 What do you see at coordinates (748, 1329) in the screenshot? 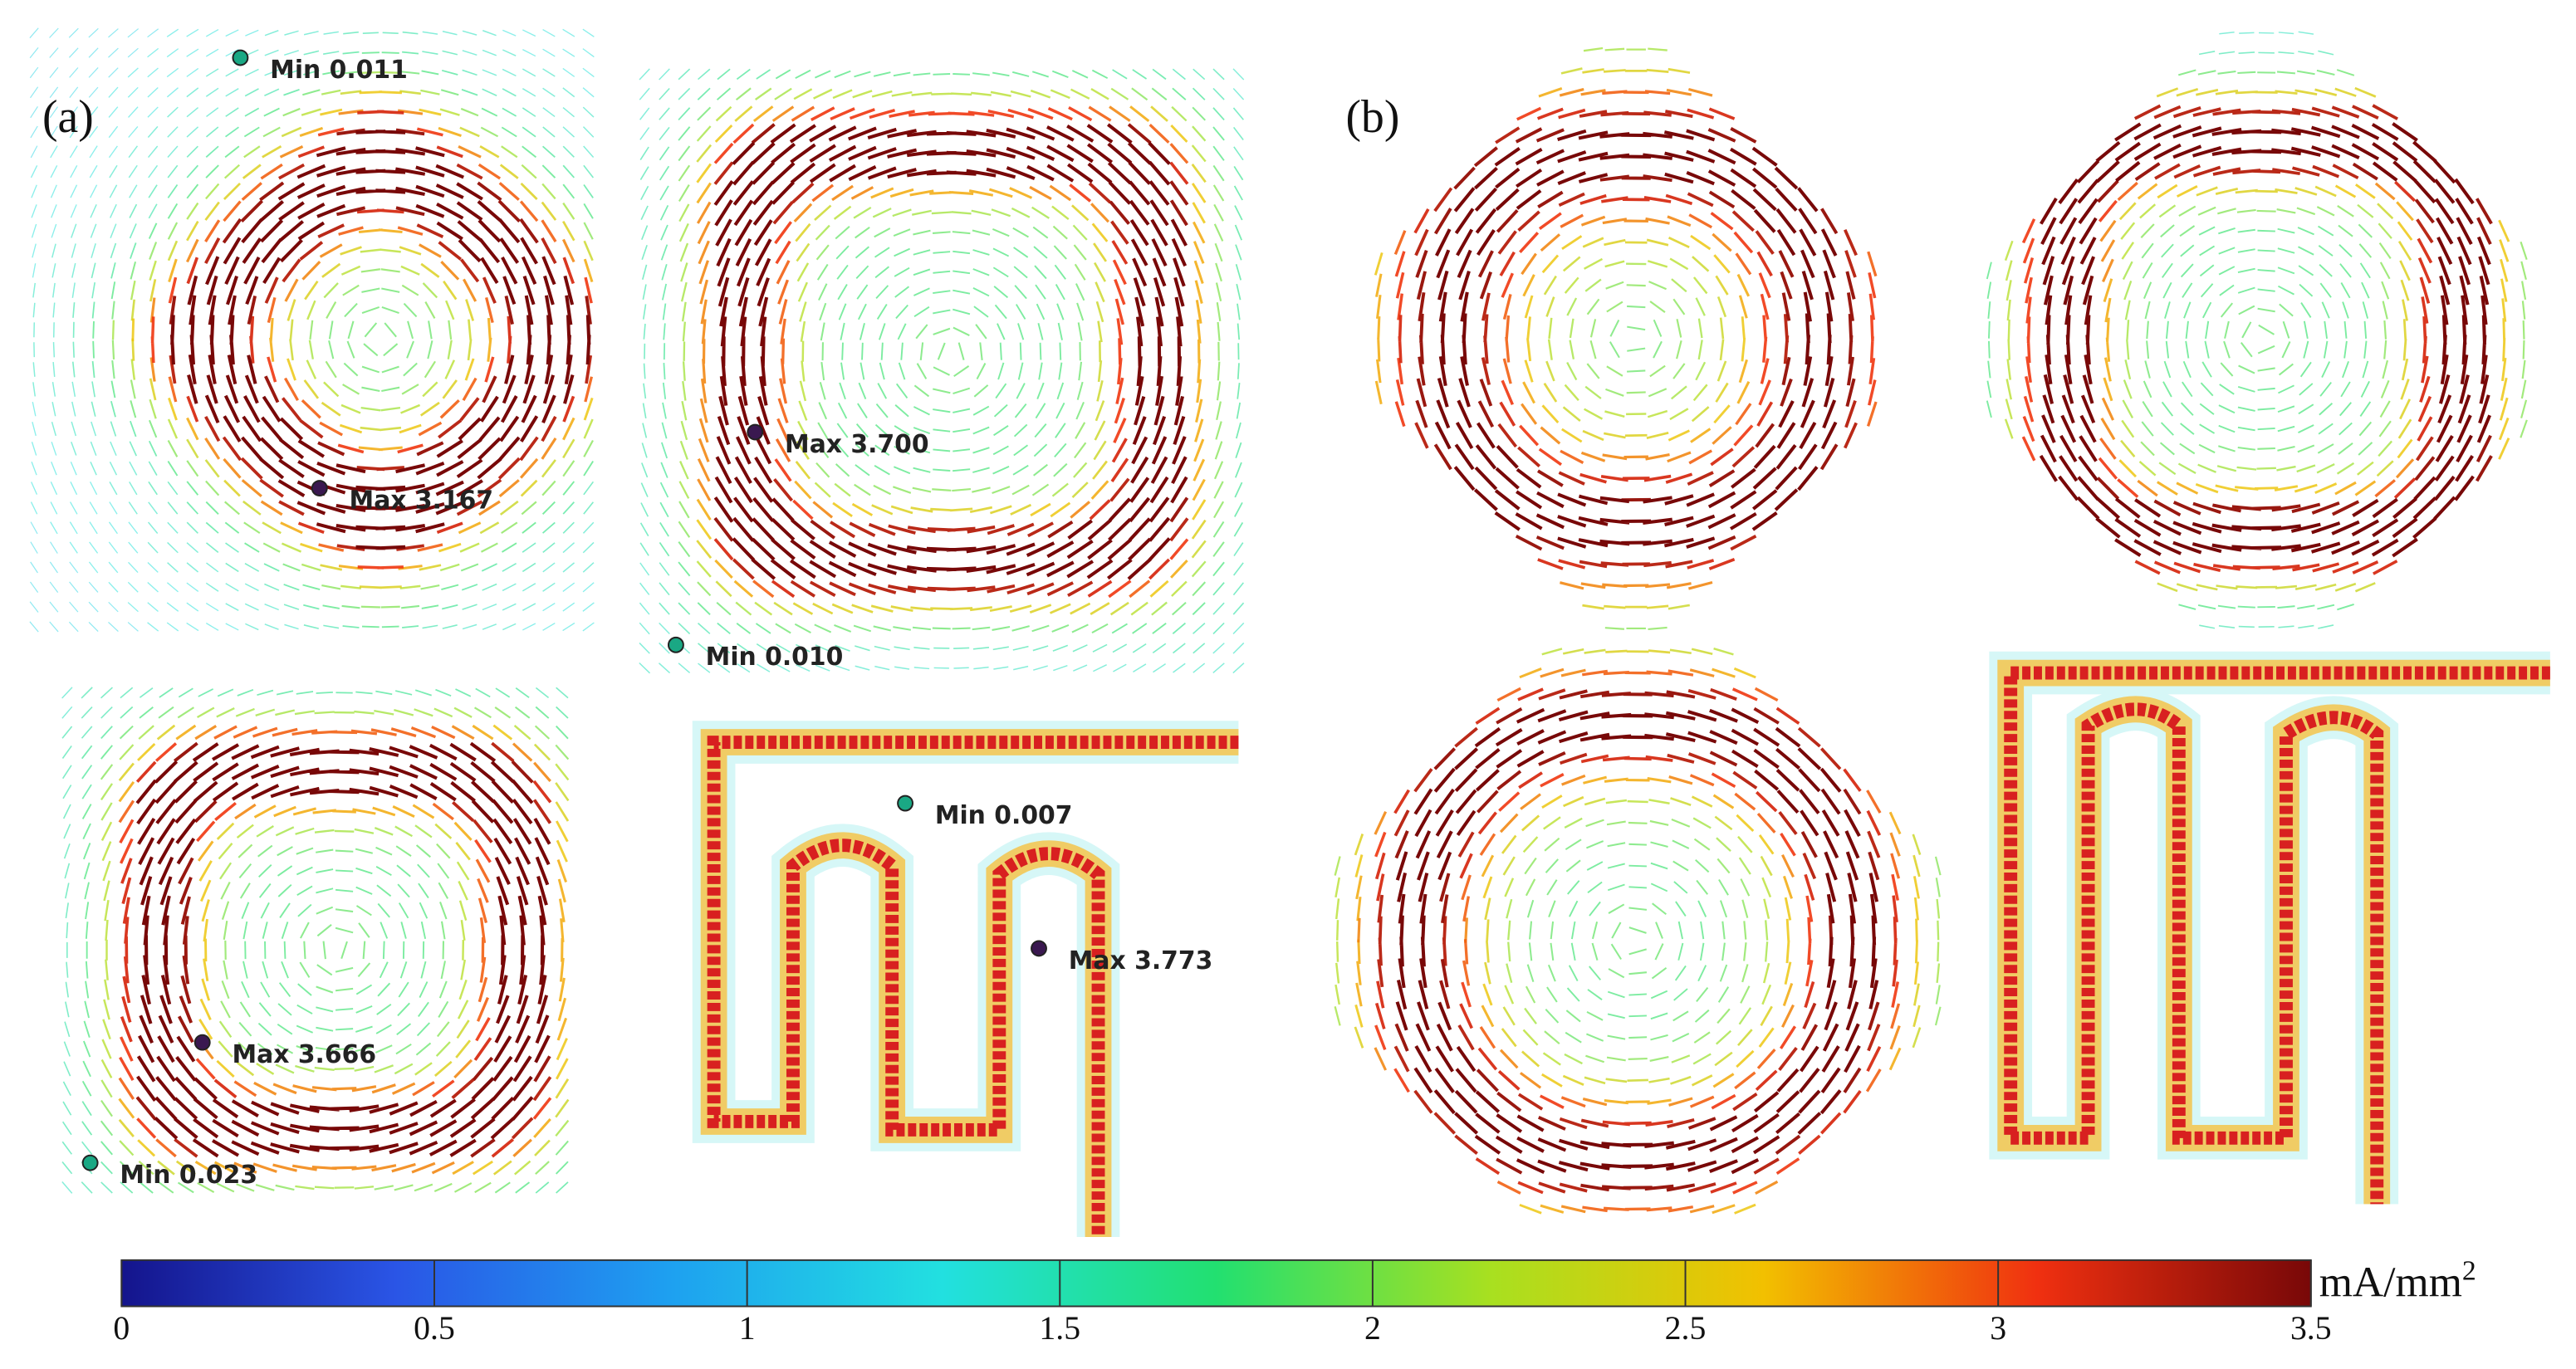
I see `tick-label: 1` at bounding box center [748, 1329].